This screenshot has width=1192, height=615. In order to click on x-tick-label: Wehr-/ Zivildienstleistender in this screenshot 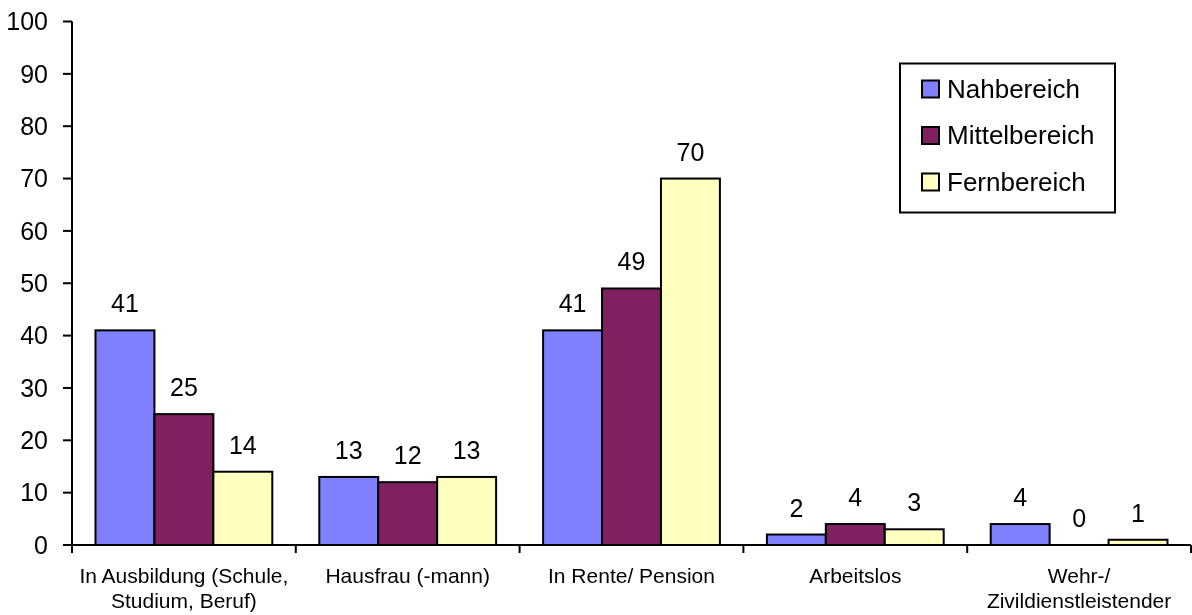, I will do `click(1079, 588)`.